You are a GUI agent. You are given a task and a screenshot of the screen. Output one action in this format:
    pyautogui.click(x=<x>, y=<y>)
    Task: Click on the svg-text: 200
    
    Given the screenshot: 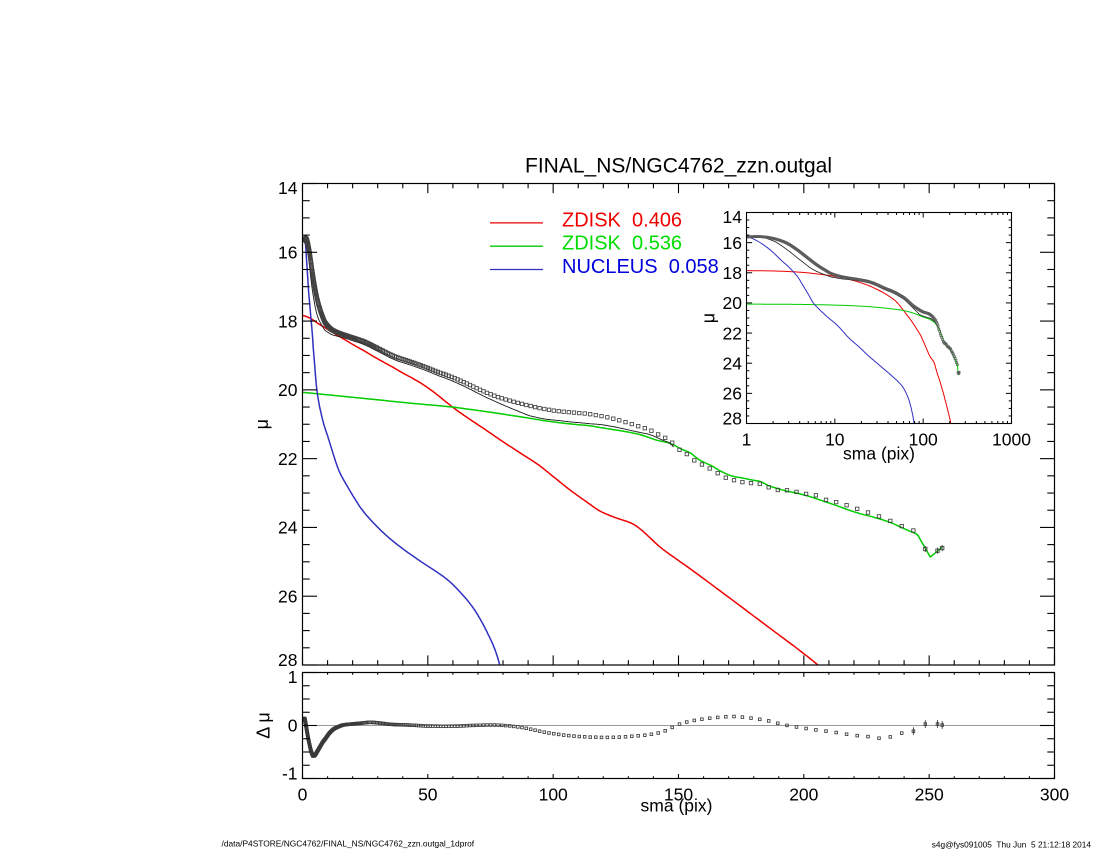 What is the action you would take?
    pyautogui.click(x=803, y=795)
    